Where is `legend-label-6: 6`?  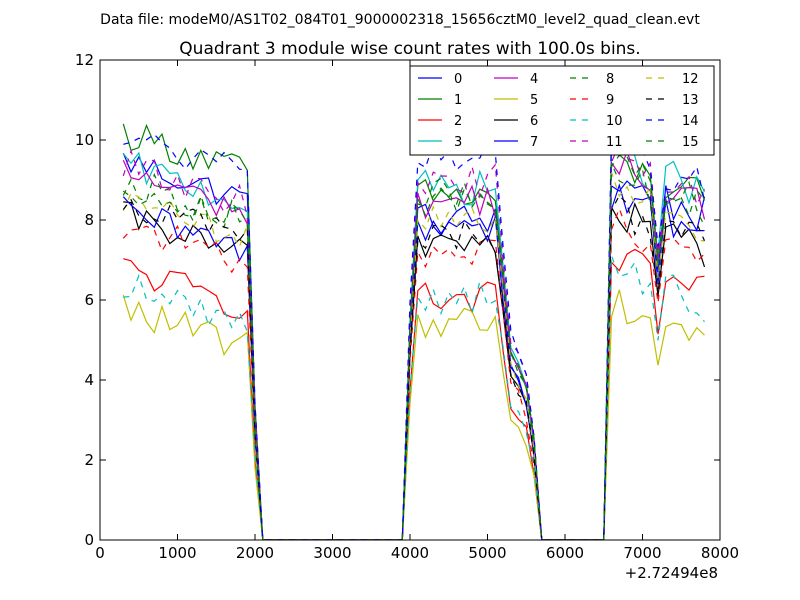 legend-label-6: 6 is located at coordinates (534, 121).